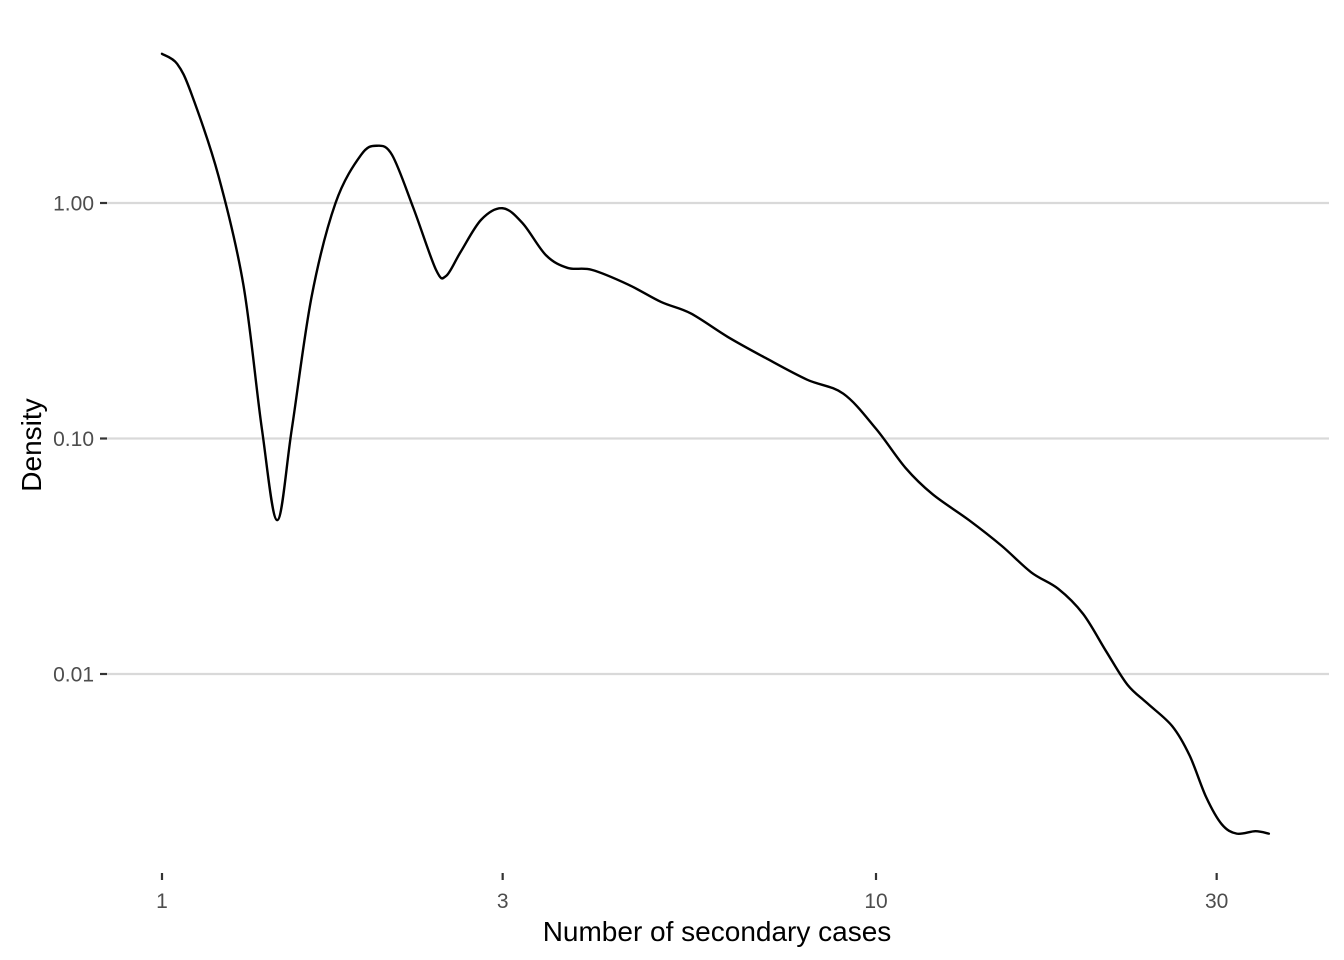 Image resolution: width=1344 pixels, height=960 pixels. What do you see at coordinates (73, 439) in the screenshot?
I see `y-tick-label: 0.10` at bounding box center [73, 439].